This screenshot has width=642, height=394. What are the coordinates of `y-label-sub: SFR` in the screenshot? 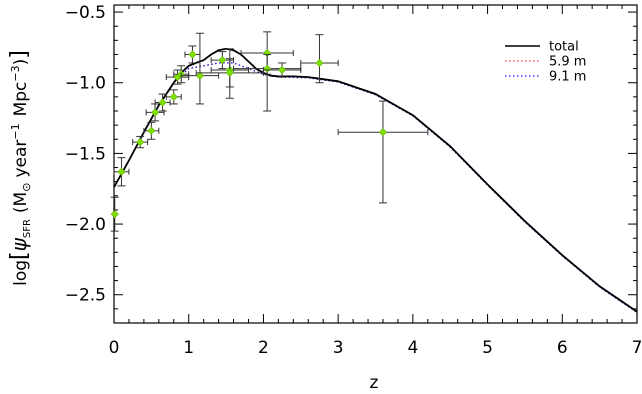 It's located at (27, 228).